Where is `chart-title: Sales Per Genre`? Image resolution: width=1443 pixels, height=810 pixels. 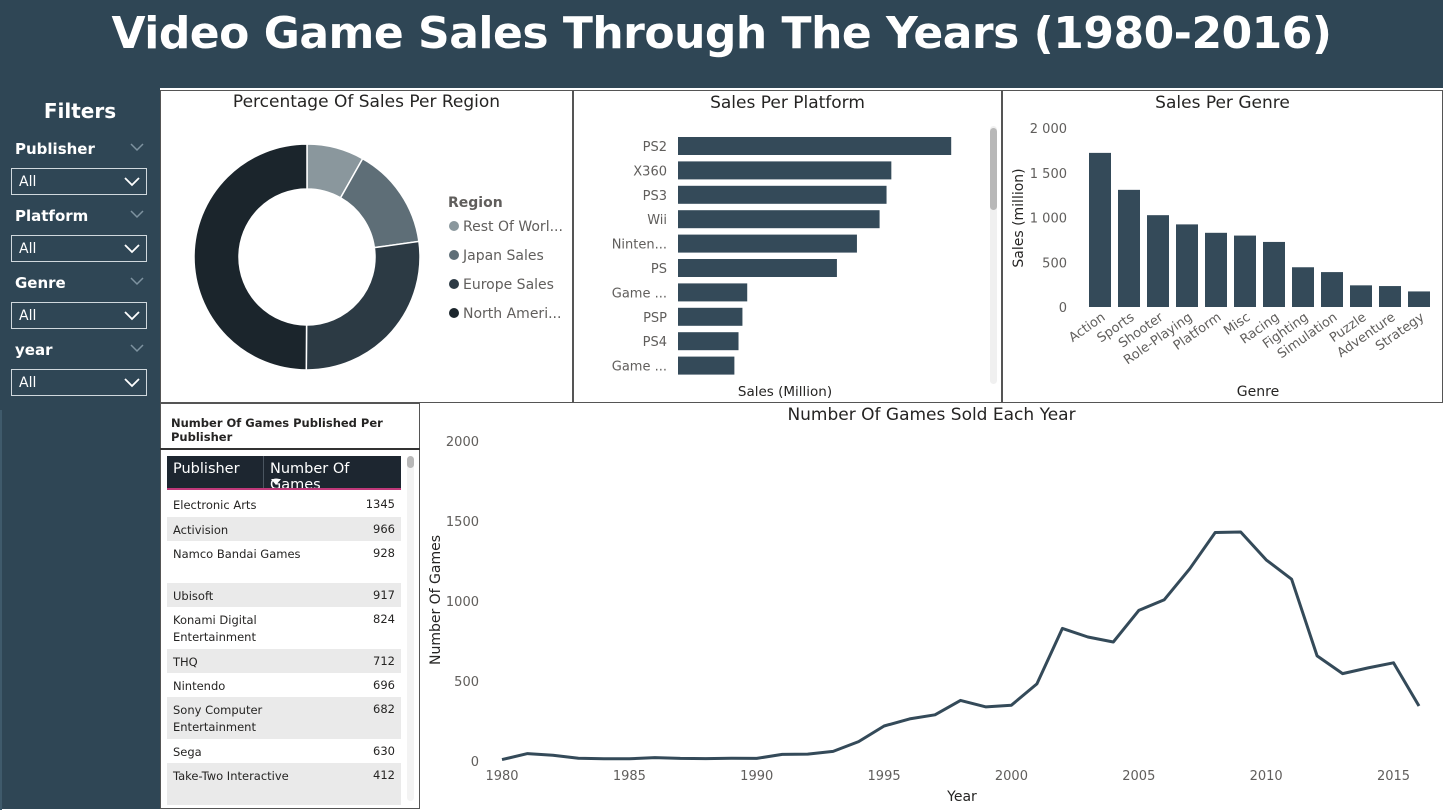
chart-title: Sales Per Genre is located at coordinates (1222, 103).